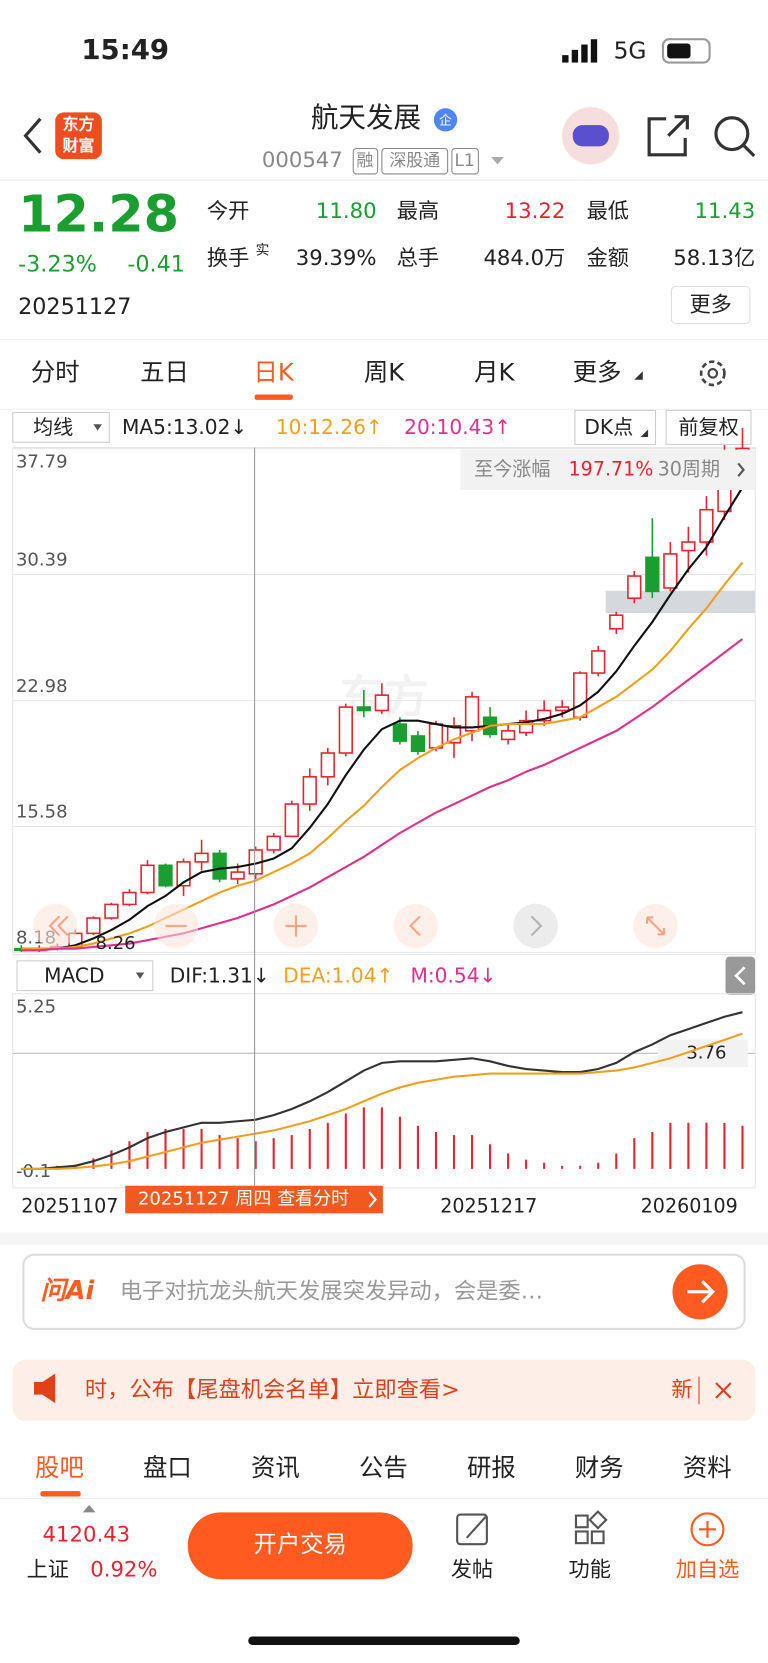  What do you see at coordinates (524, 258) in the screenshot?
I see `field-value: 484.0万` at bounding box center [524, 258].